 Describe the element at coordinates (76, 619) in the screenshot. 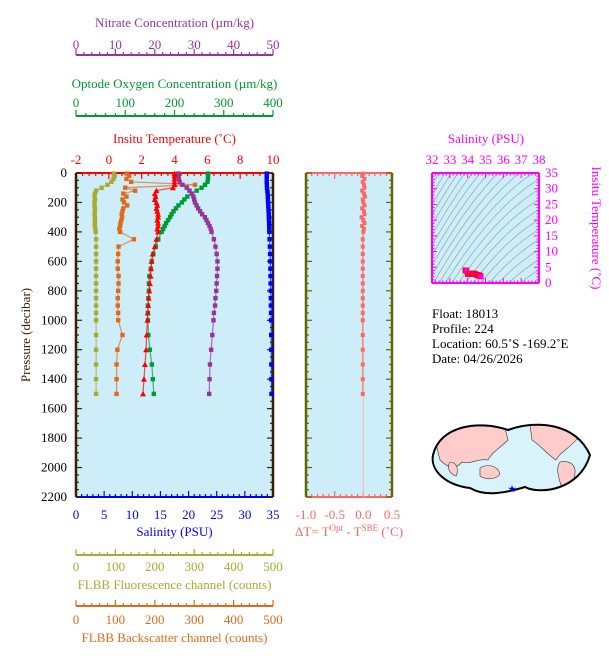

I see `backscatter-tick-label: 0` at that location.